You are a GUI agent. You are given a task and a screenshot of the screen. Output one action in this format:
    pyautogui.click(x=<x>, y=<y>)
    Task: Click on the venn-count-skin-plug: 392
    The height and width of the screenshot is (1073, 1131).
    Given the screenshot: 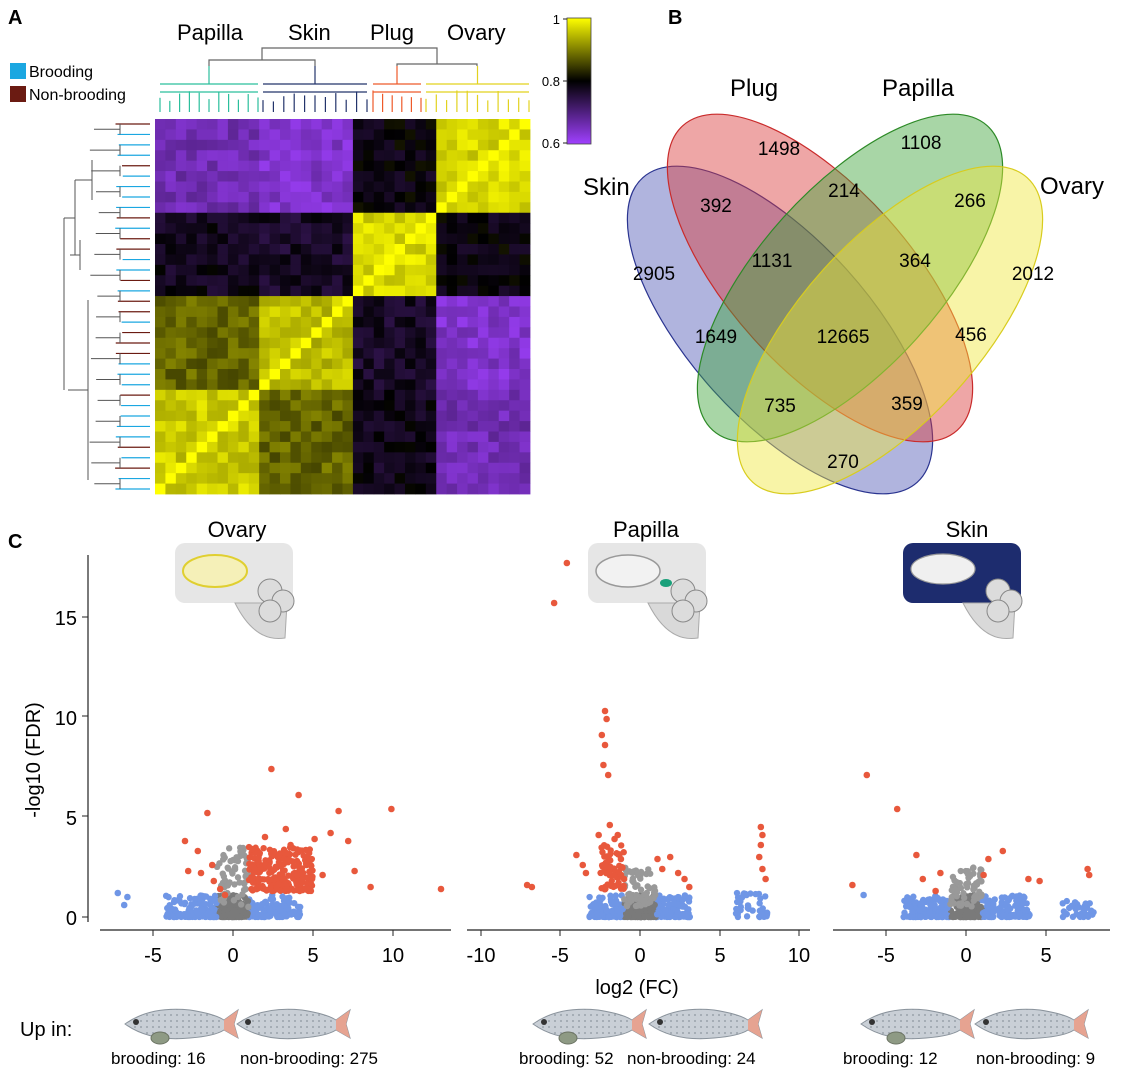 What is the action you would take?
    pyautogui.click(x=716, y=206)
    